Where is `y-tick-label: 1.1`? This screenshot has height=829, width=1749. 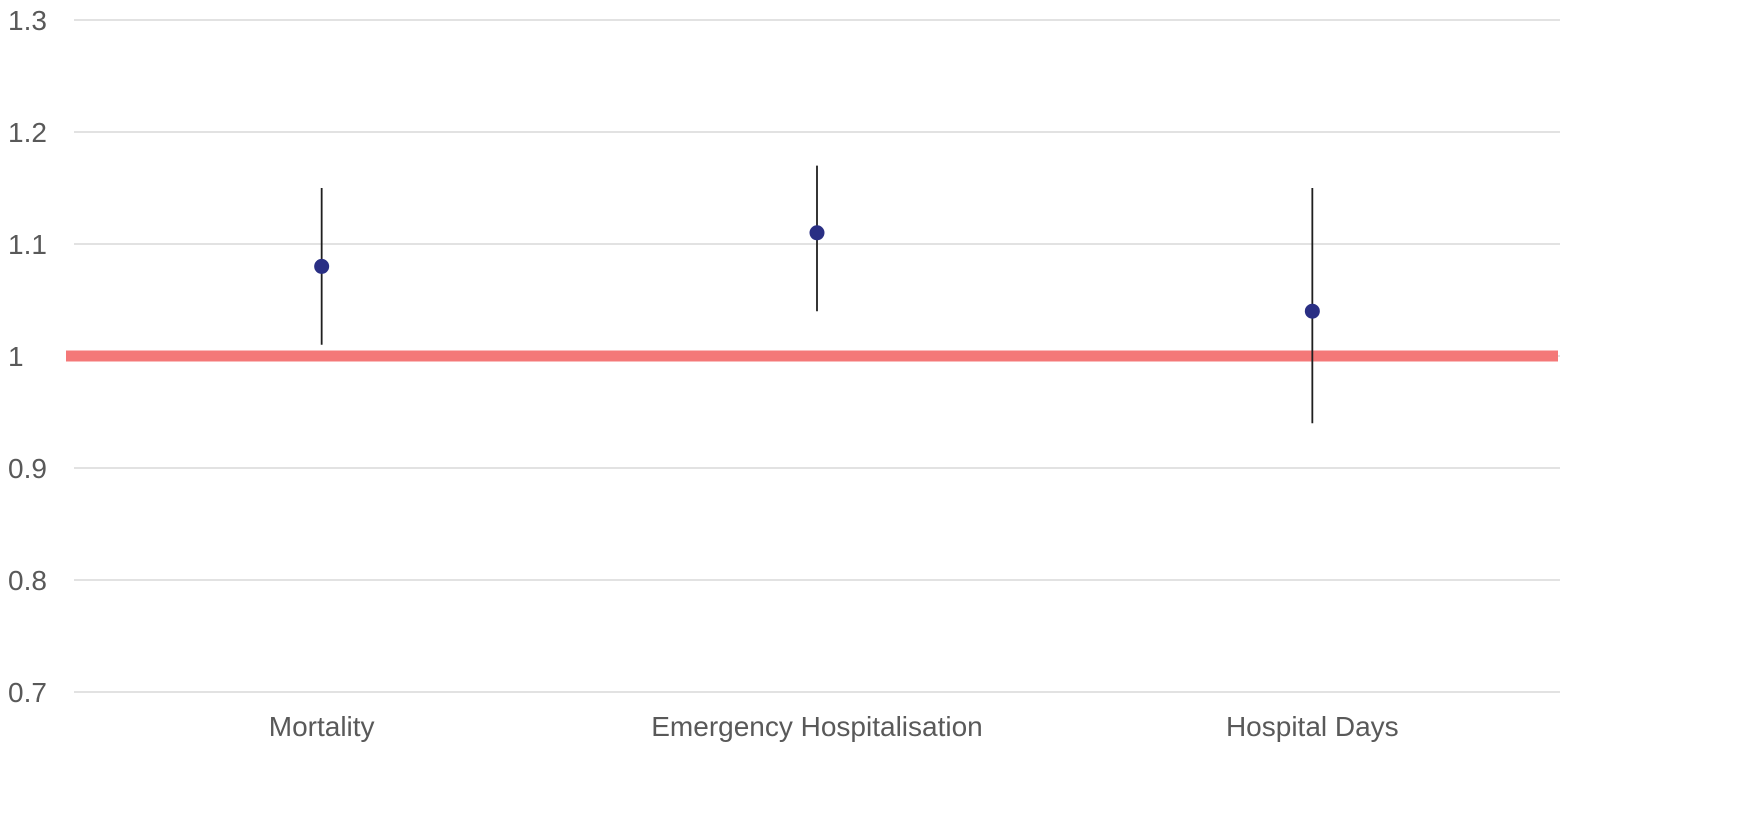 y-tick-label: 1.1 is located at coordinates (27, 244).